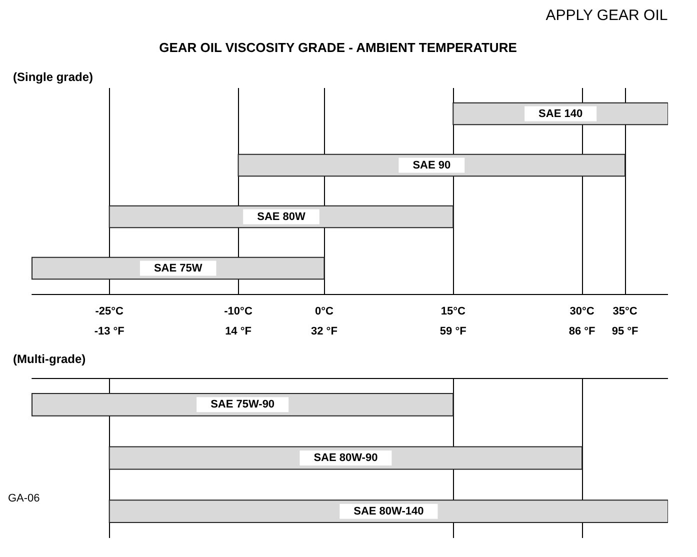 This screenshot has height=557, width=697. What do you see at coordinates (389, 511) in the screenshot?
I see `y-tick-label: SAE 80W-140` at bounding box center [389, 511].